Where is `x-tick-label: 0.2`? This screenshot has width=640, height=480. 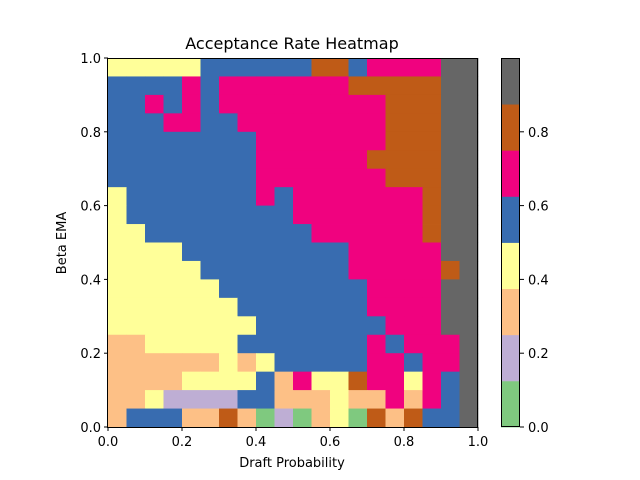
x-tick-label: 0.2 is located at coordinates (182, 442).